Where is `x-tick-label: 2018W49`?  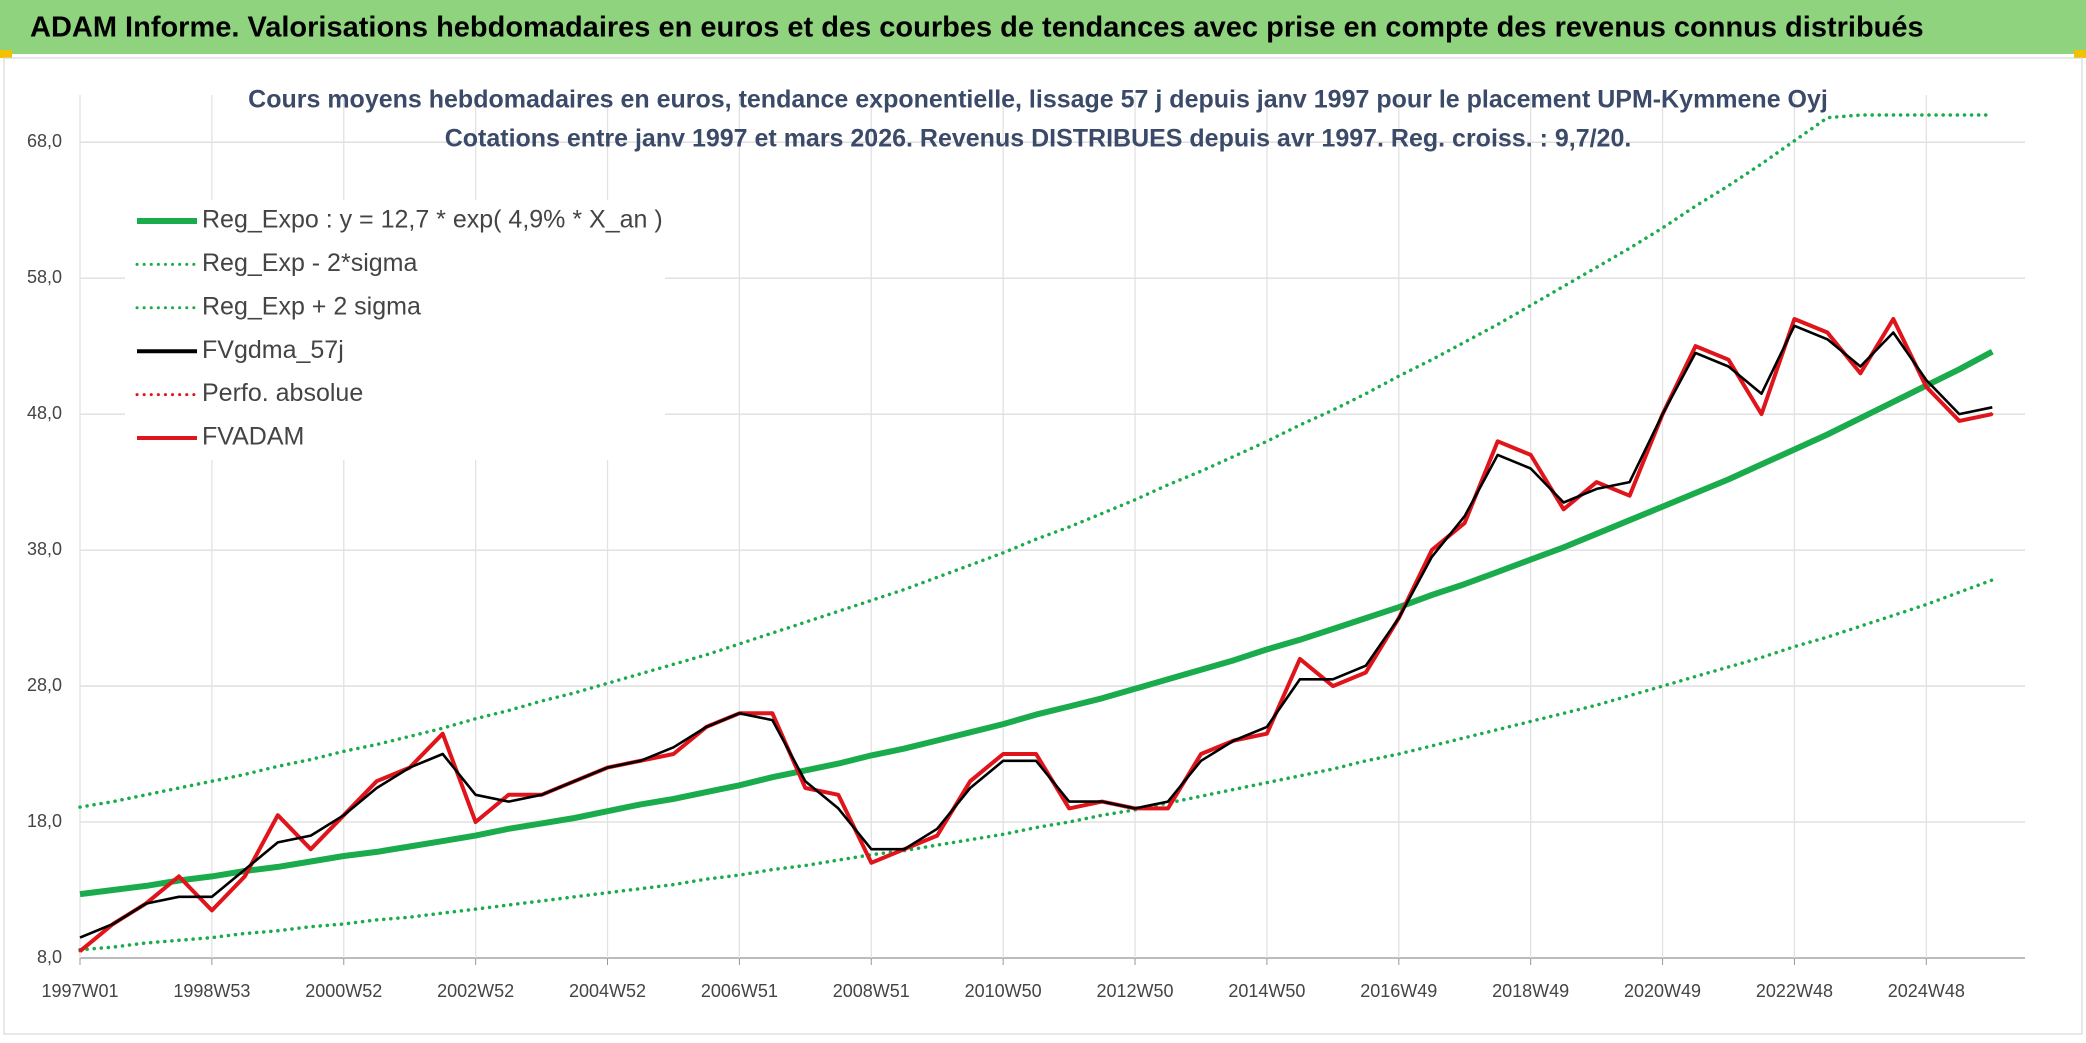 x-tick-label: 2018W49 is located at coordinates (1530, 991).